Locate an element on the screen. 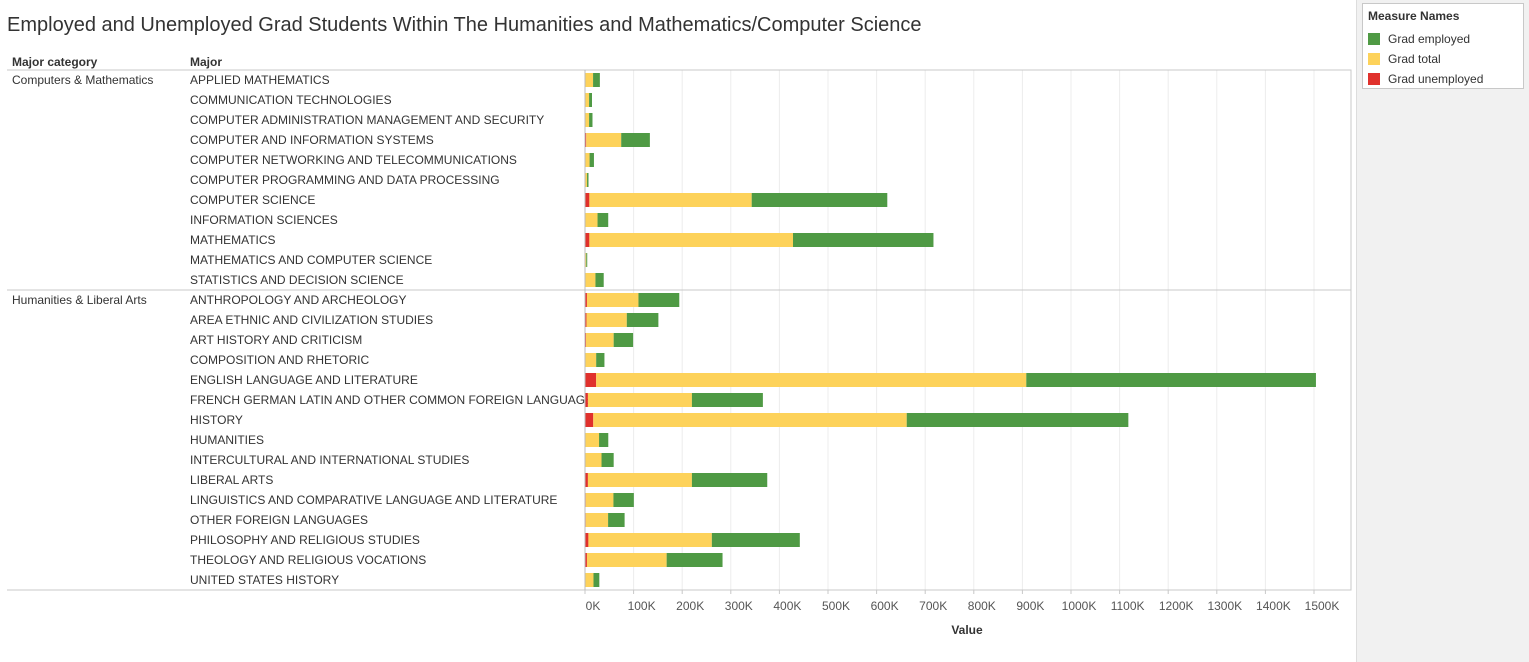 The height and width of the screenshot is (662, 1529). x-tick-label: 700K is located at coordinates (933, 606).